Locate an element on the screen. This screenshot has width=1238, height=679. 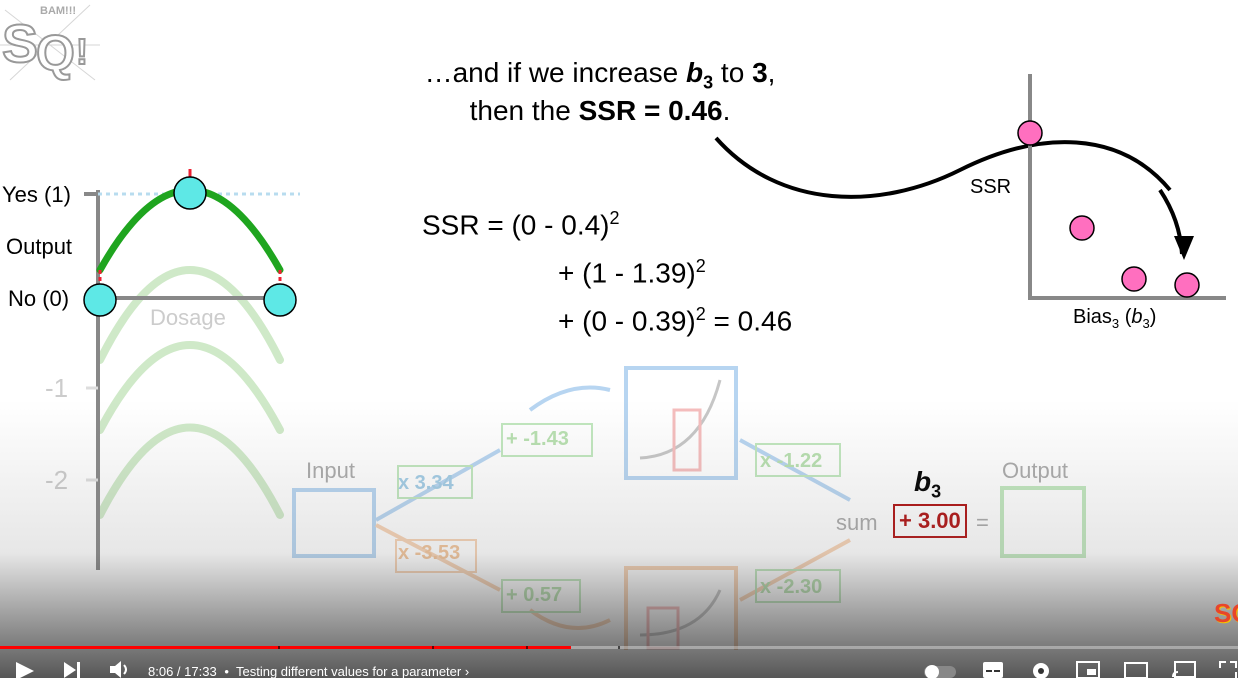
caption-line-2: then the SSR = 0.46. is located at coordinates (600, 110).